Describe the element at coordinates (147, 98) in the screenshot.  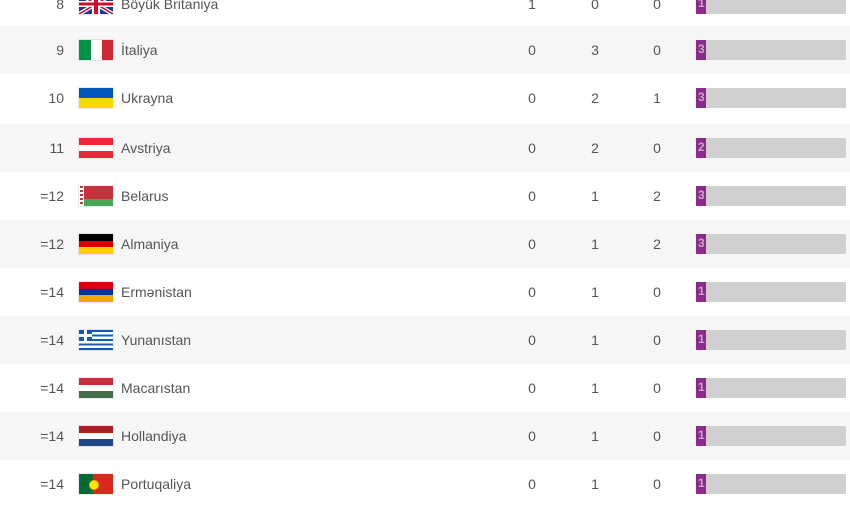
I see `country-name: Ukrayna` at that location.